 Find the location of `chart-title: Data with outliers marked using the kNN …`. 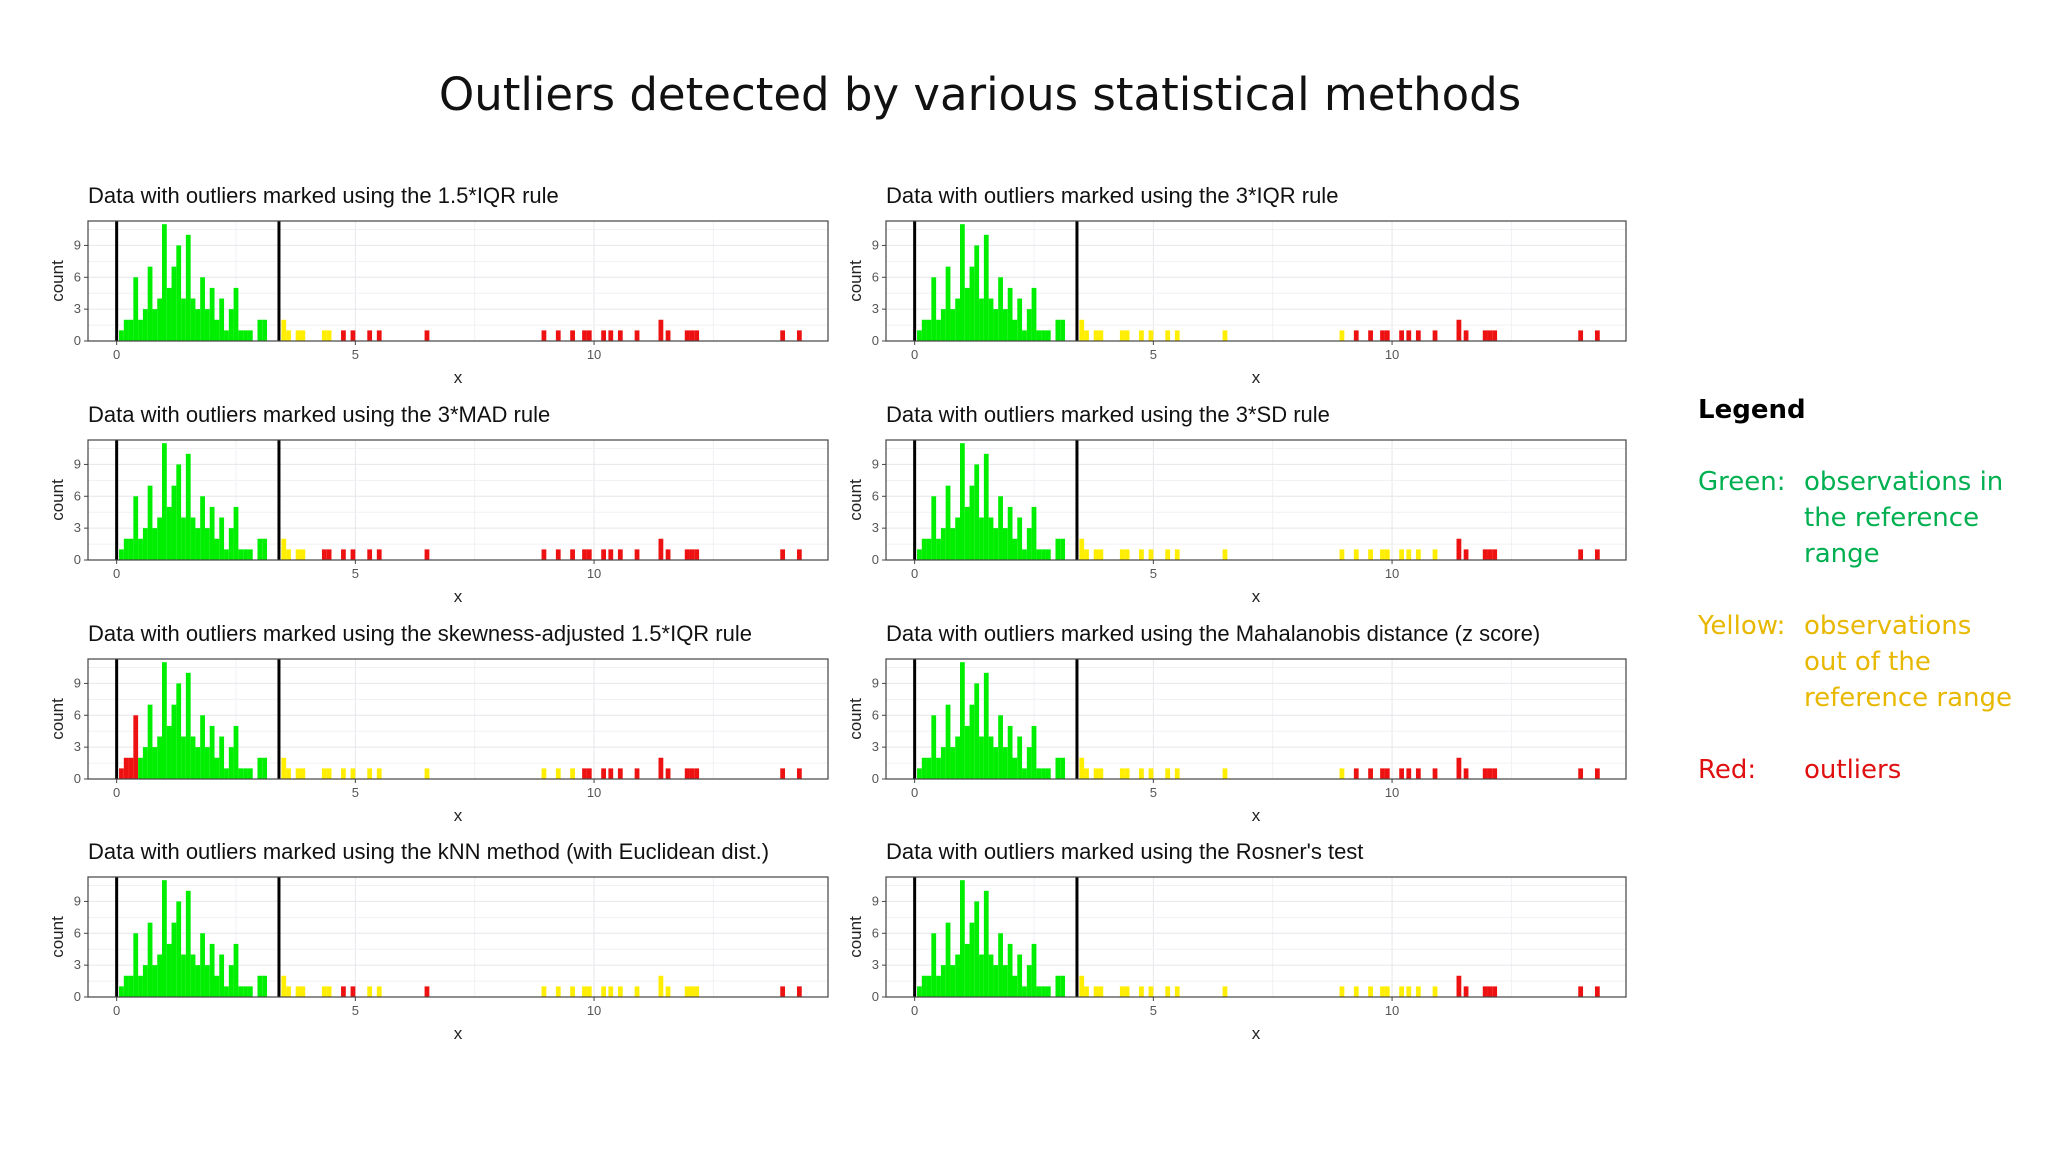

chart-title: Data with outliers marked using the kNN … is located at coordinates (429, 851).